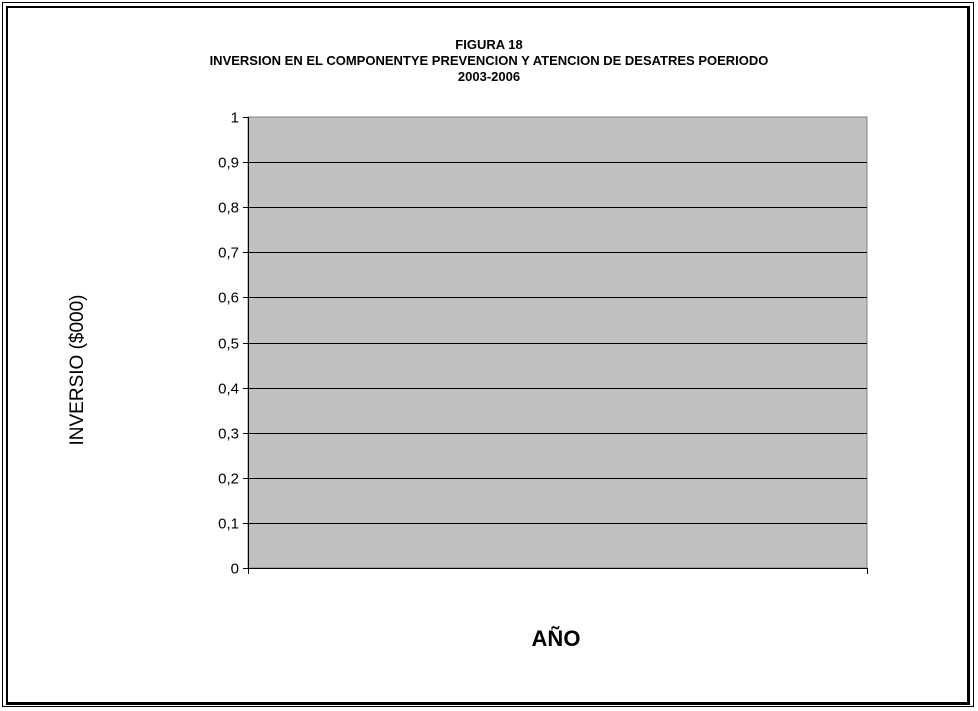  I want to click on x-axis, so click(558, 571).